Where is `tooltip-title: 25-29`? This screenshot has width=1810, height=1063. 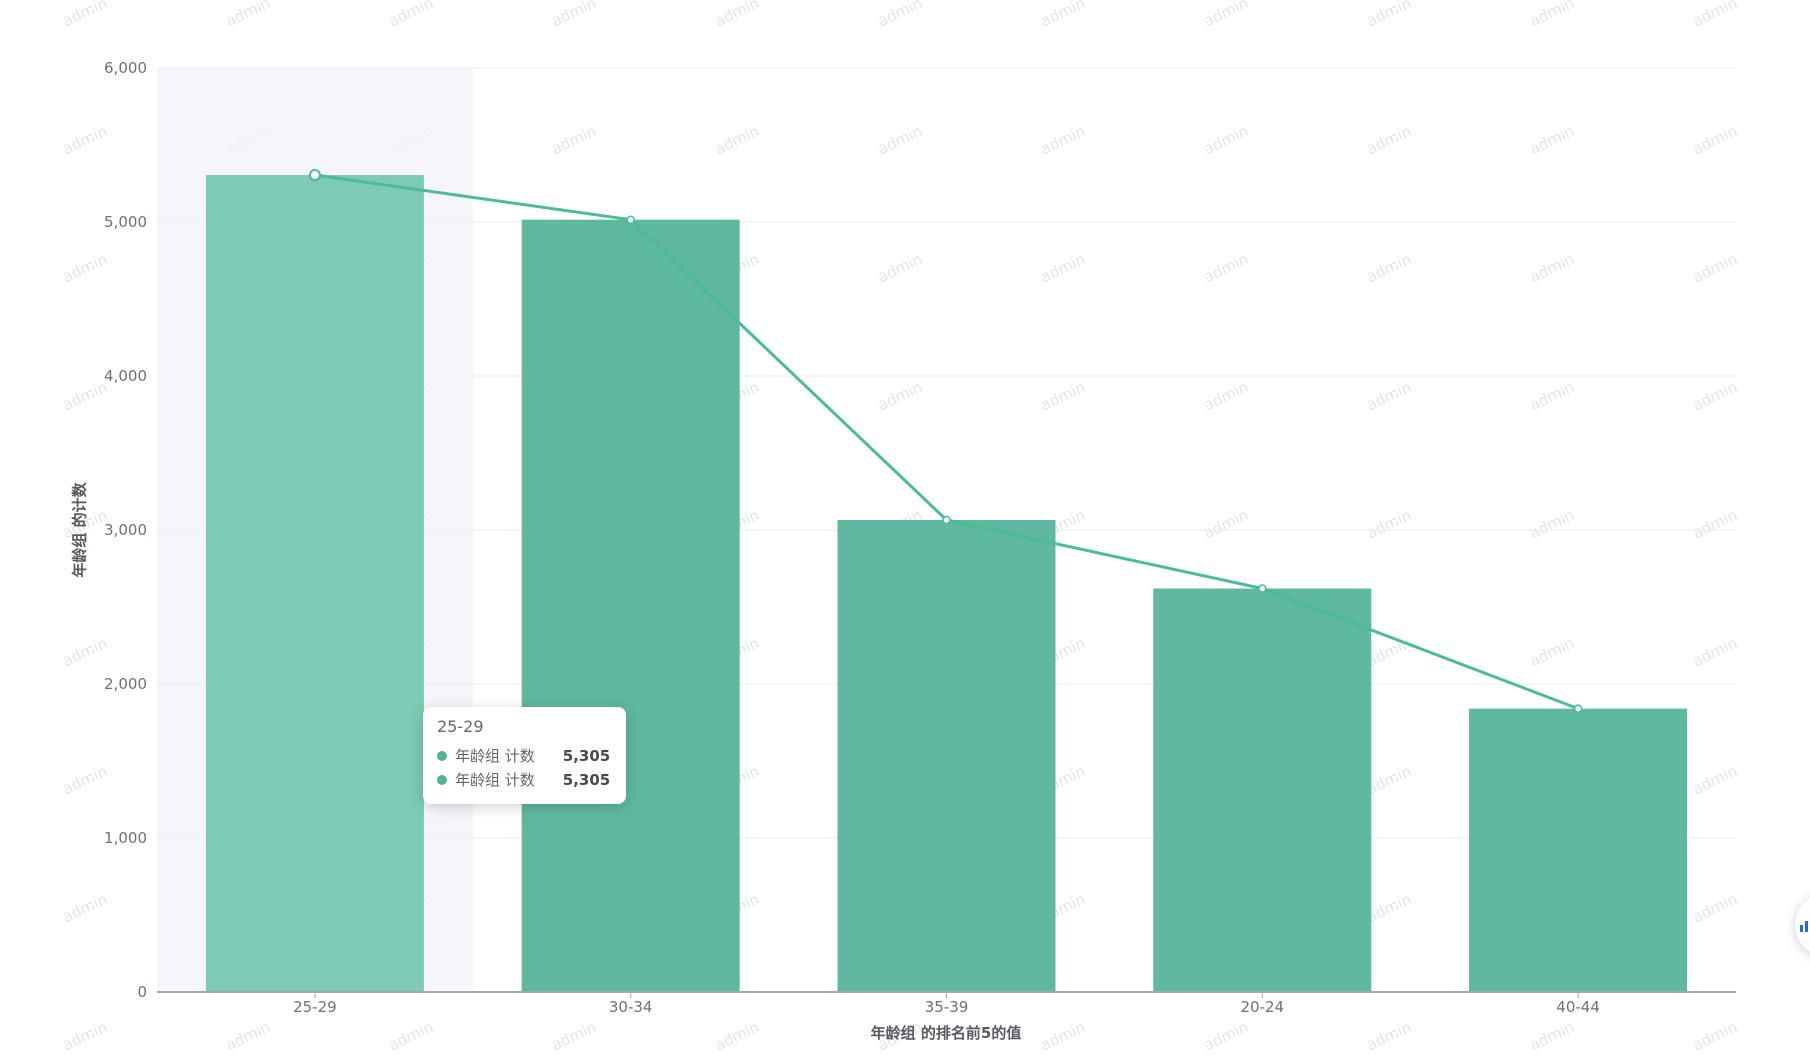
tooltip-title: 25-29 is located at coordinates (460, 726).